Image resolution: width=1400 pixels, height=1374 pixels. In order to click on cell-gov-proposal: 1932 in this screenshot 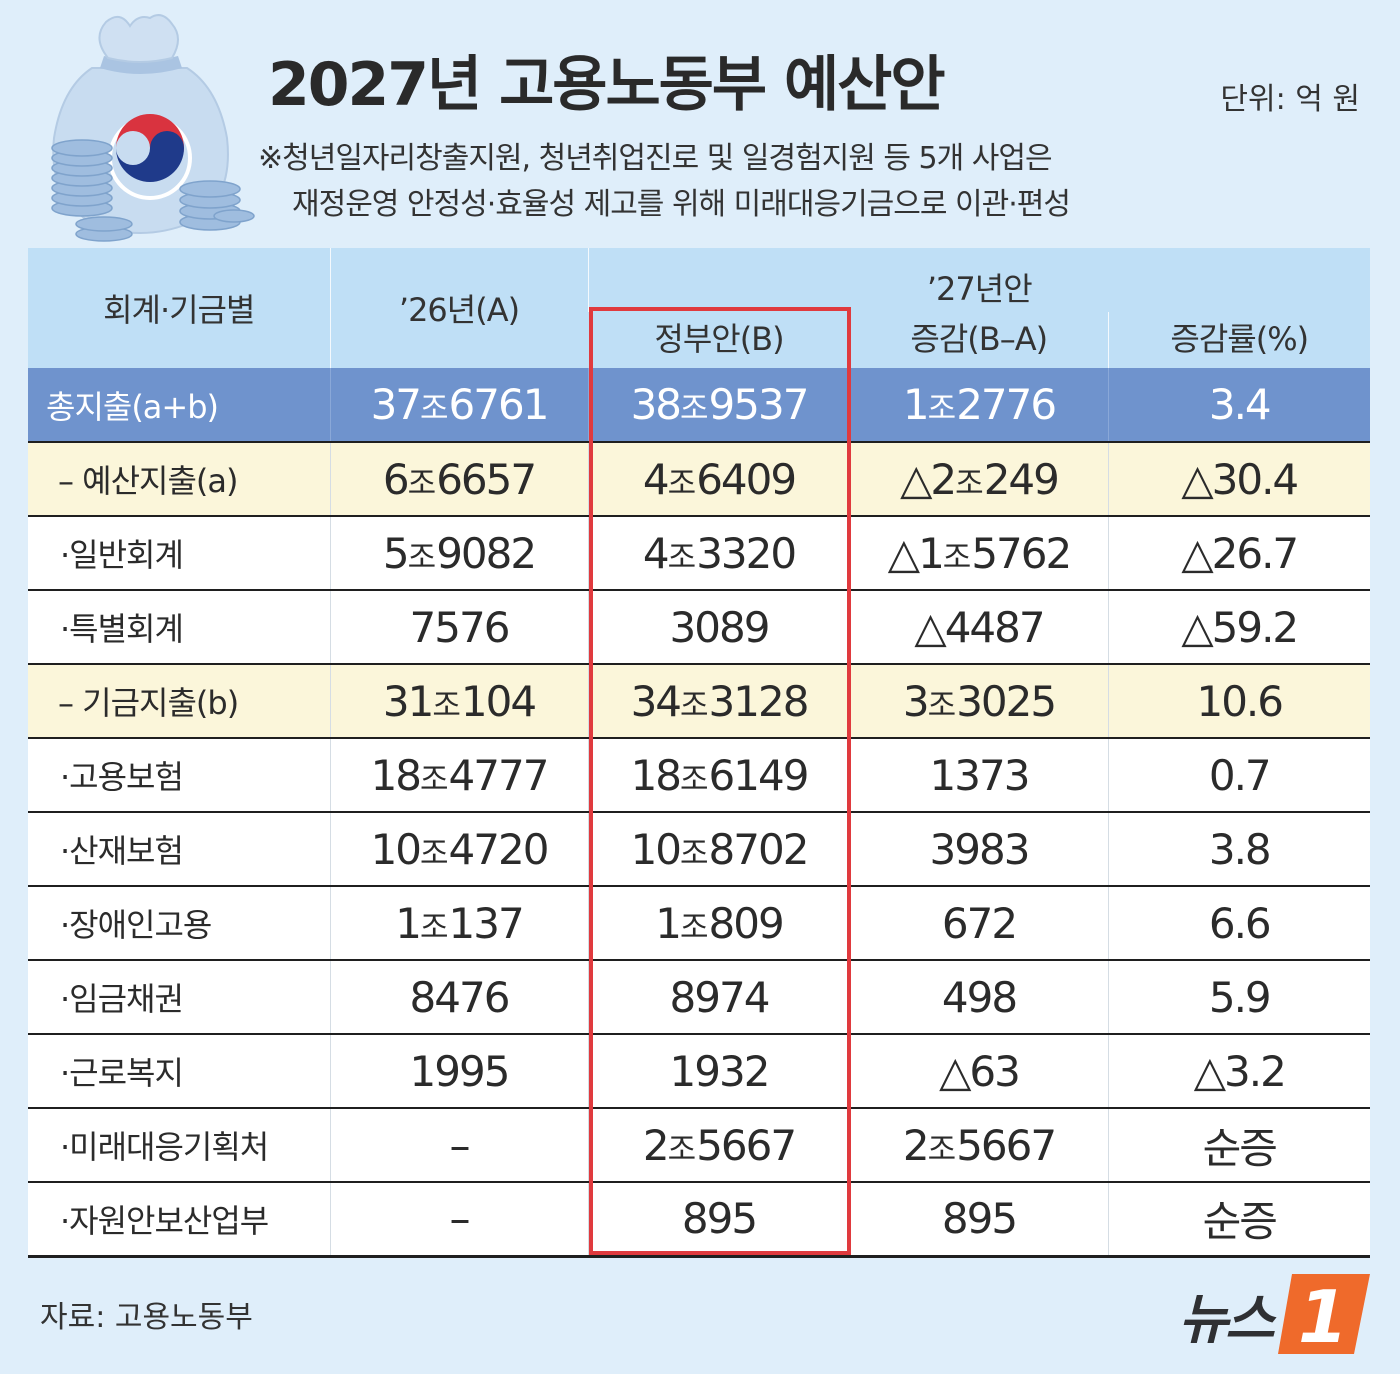, I will do `click(718, 1070)`.